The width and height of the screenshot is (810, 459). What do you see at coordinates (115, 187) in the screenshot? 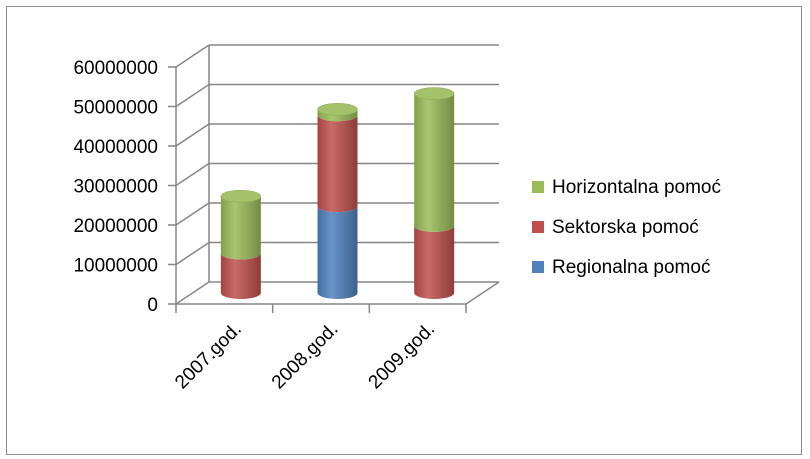
I see `y-tick-label: 30000000` at bounding box center [115, 187].